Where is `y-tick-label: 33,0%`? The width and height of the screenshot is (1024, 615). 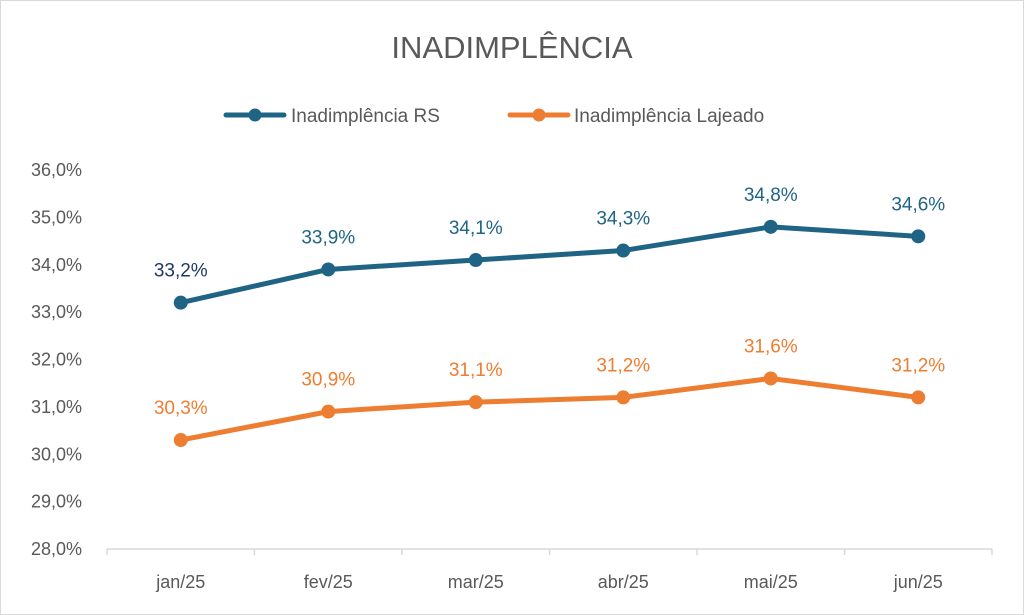
y-tick-label: 33,0% is located at coordinates (56, 312).